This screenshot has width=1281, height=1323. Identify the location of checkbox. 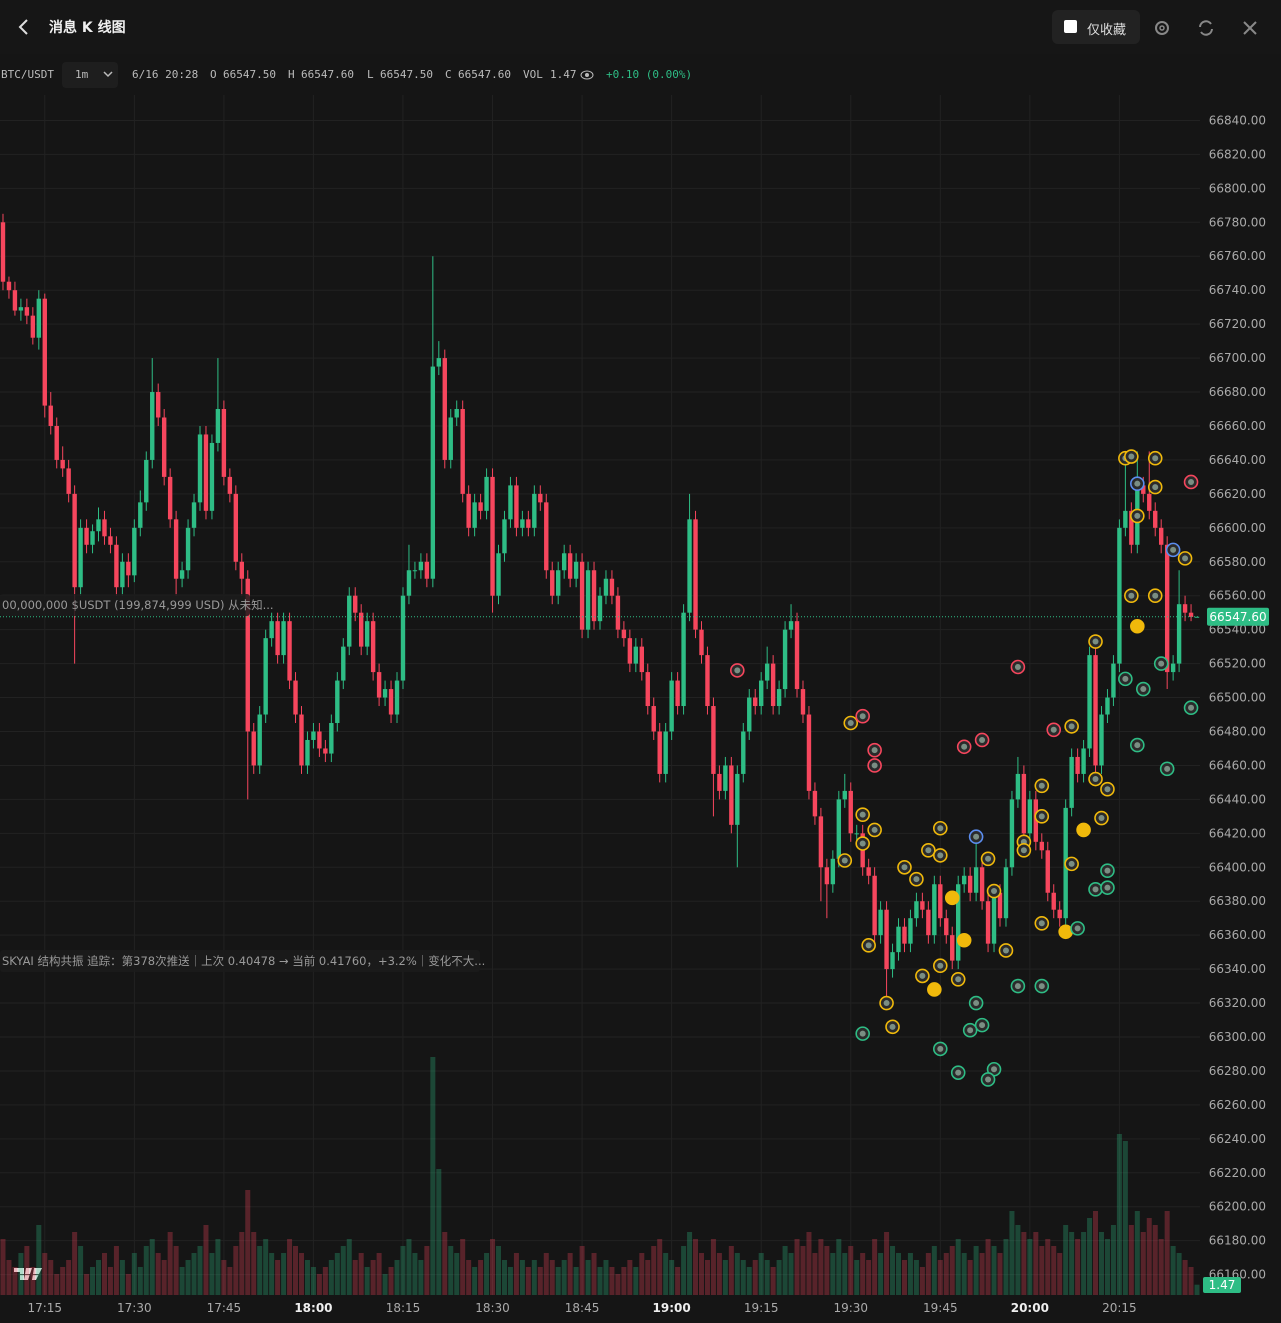
(1070, 26).